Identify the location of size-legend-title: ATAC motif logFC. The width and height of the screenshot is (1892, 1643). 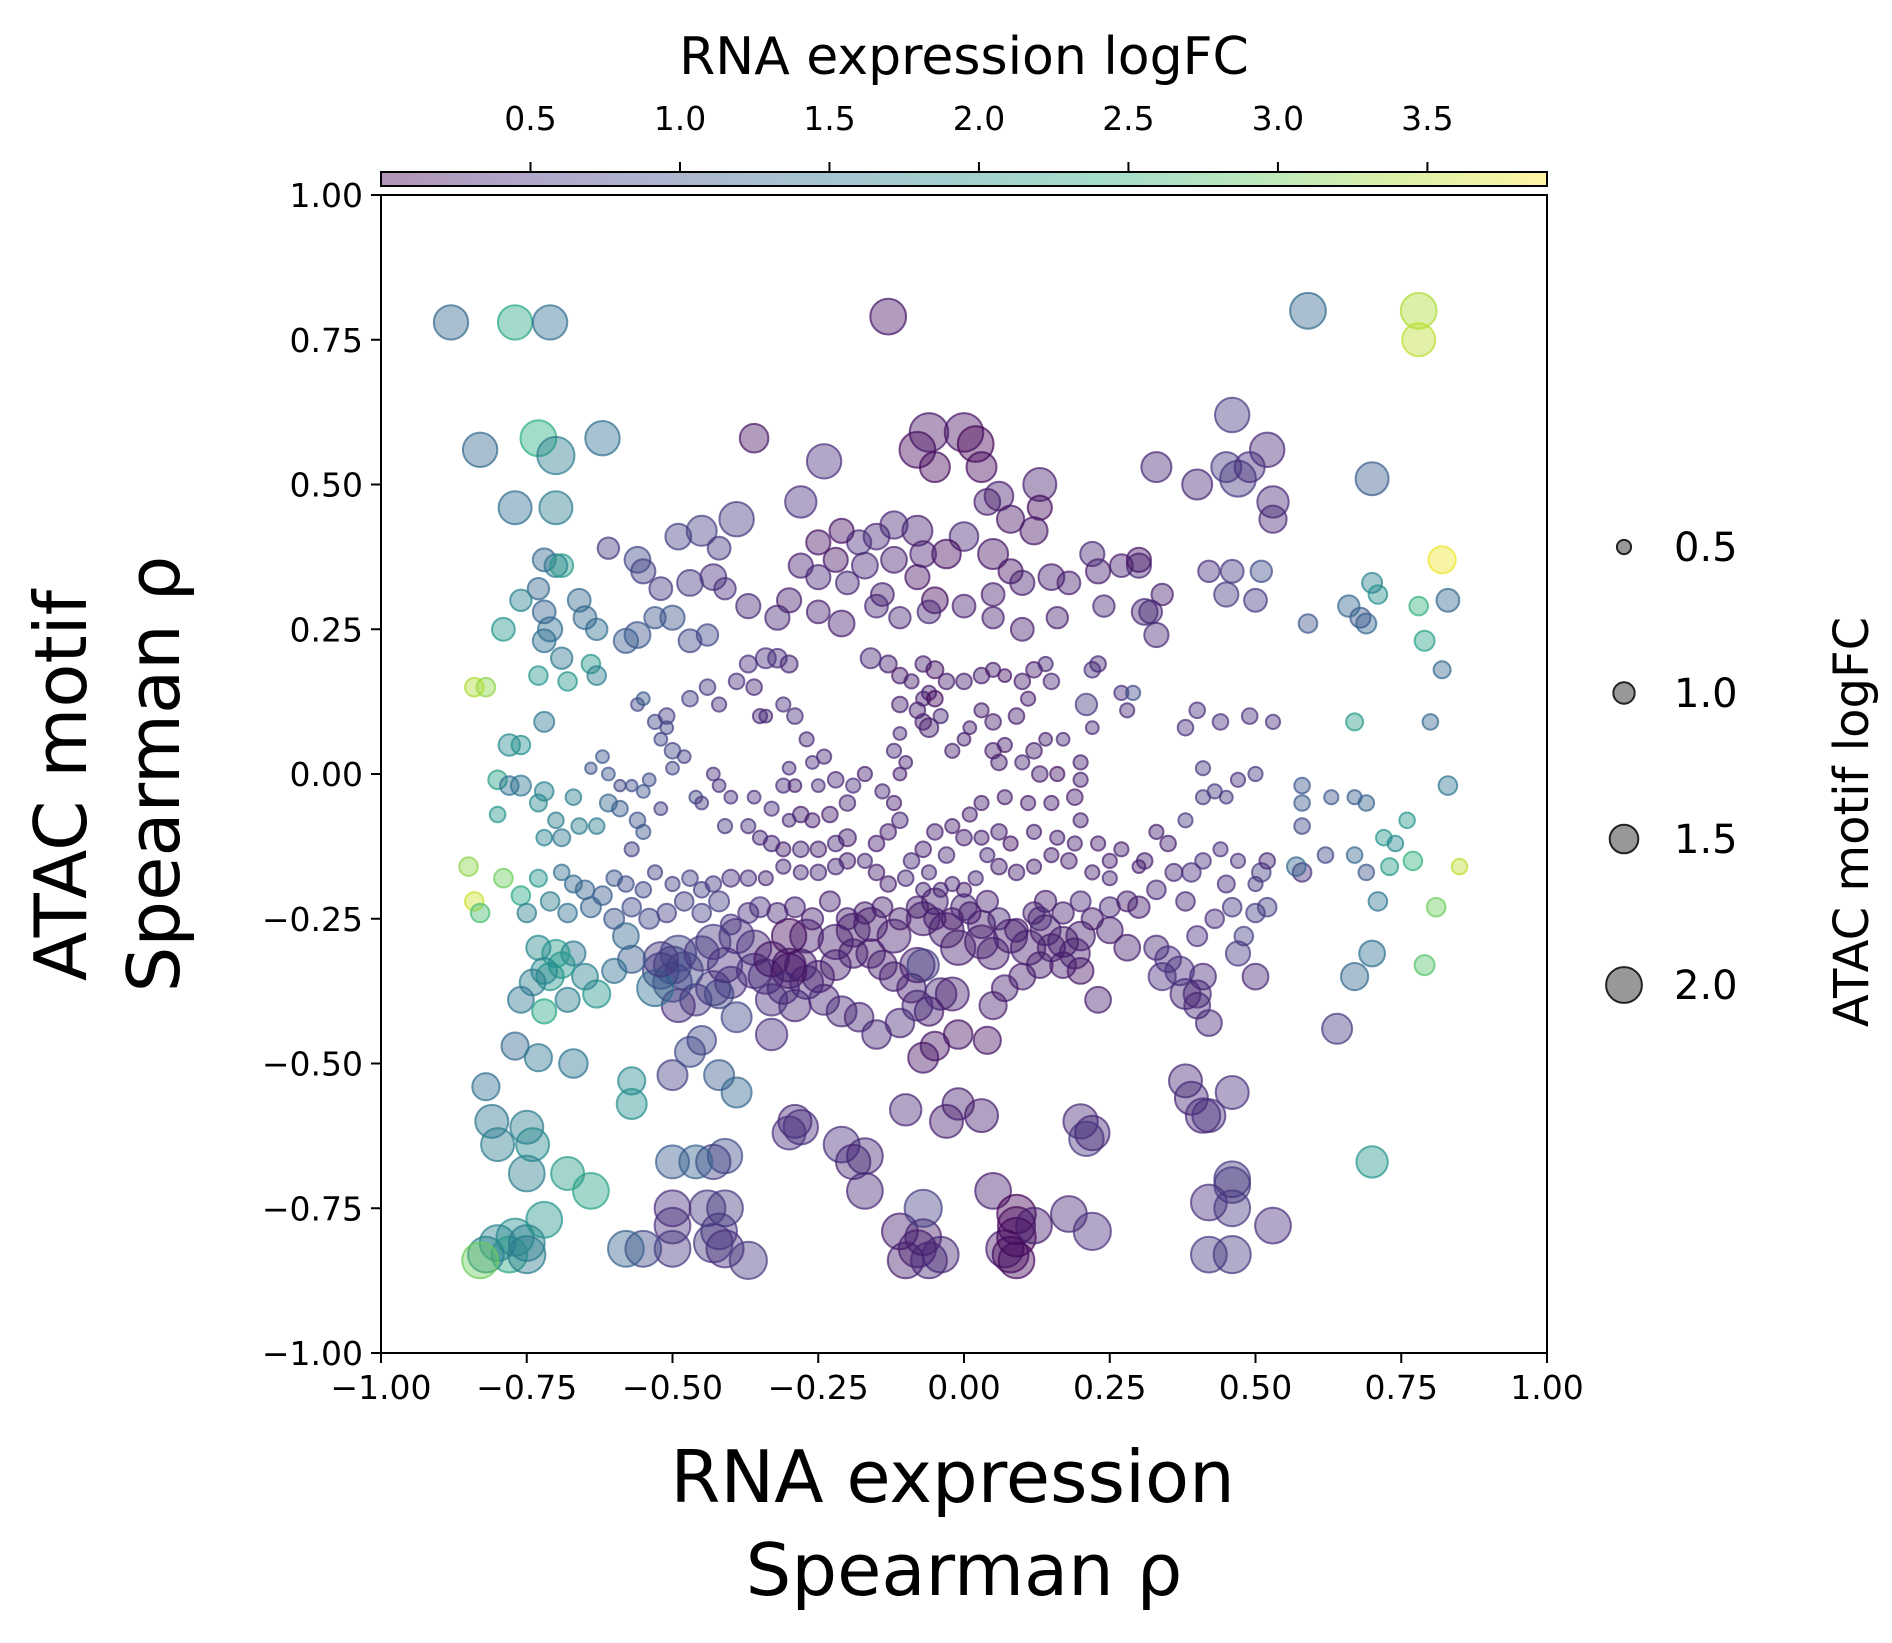
(1852, 822).